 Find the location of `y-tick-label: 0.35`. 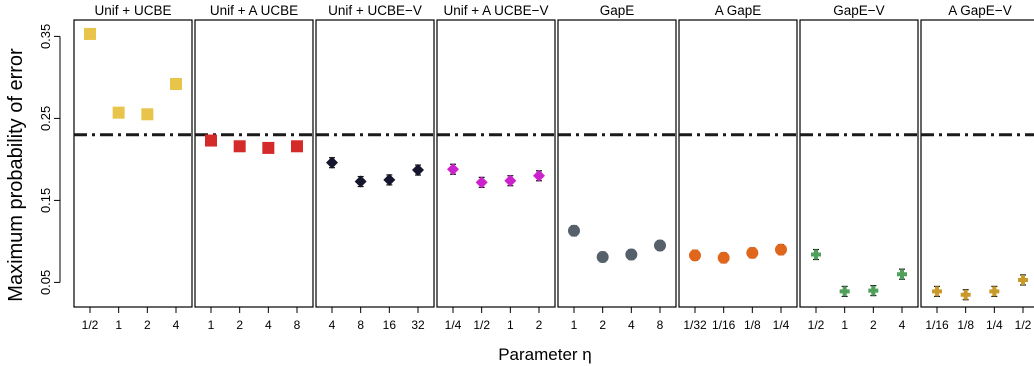

y-tick-label: 0.35 is located at coordinates (45, 36).